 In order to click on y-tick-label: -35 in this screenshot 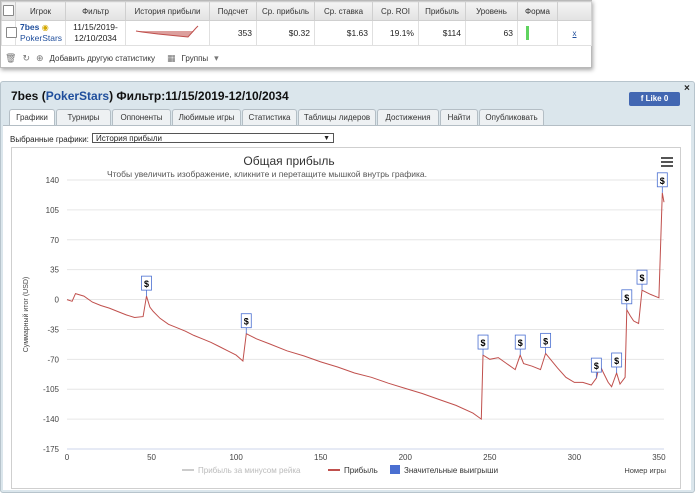, I will do `click(53, 329)`.